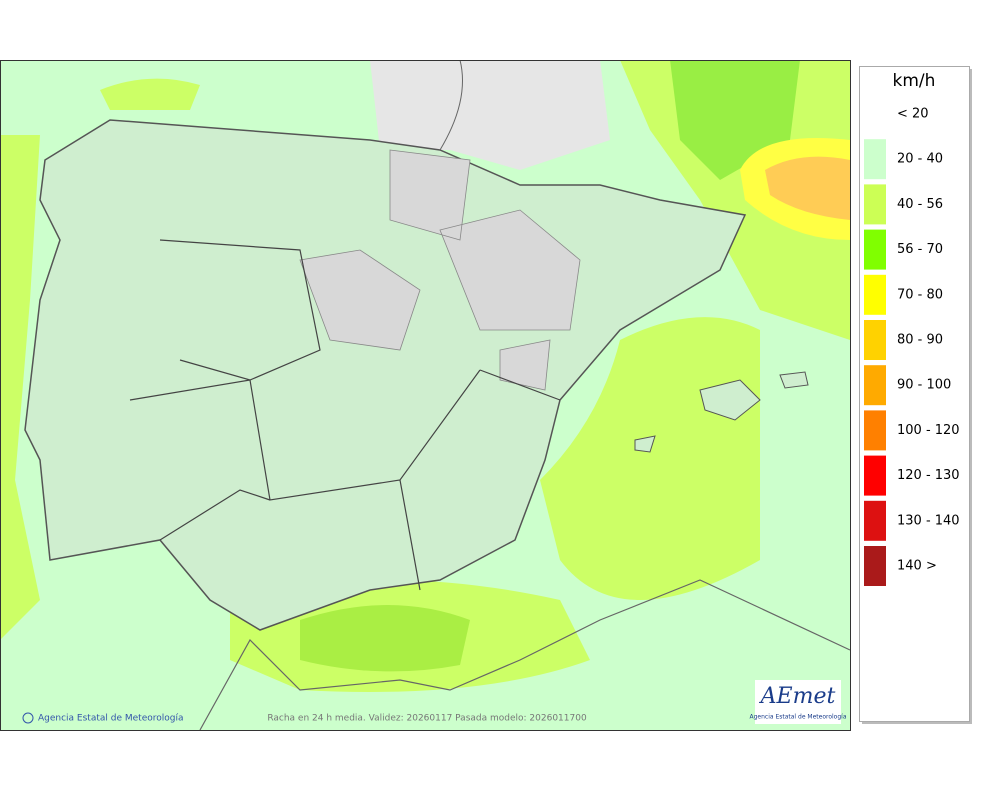 The height and width of the screenshot is (790, 1000). I want to click on legend-unit: km/h, so click(914, 81).